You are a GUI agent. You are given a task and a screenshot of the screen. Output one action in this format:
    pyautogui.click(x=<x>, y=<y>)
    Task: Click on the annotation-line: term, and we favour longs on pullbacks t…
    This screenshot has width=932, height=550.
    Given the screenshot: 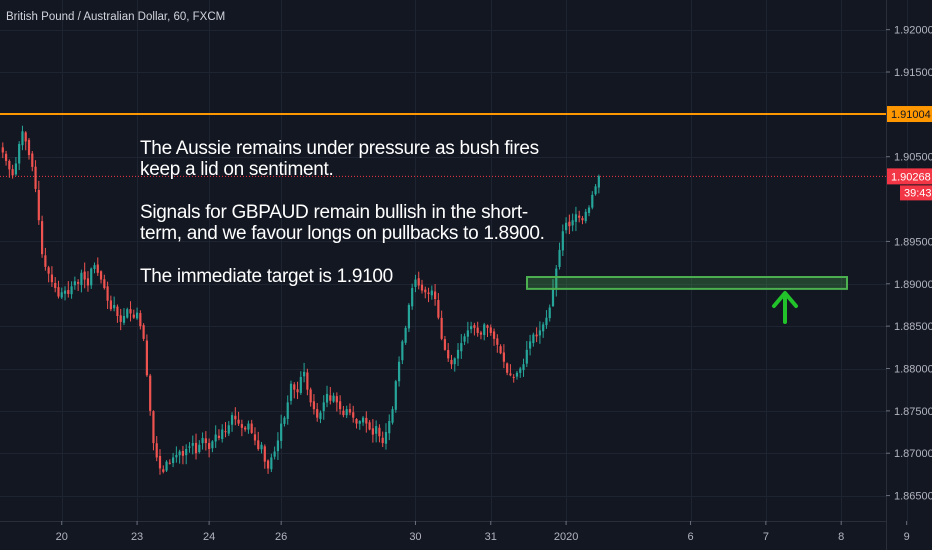 What is the action you would take?
    pyautogui.click(x=342, y=233)
    